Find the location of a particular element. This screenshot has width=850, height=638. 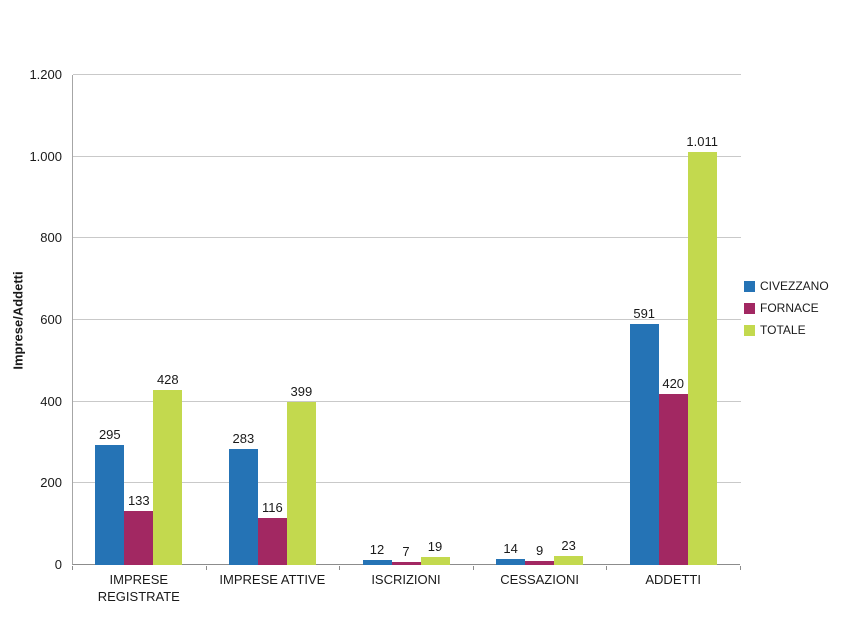

y-tick-label: 0 is located at coordinates (58, 564).